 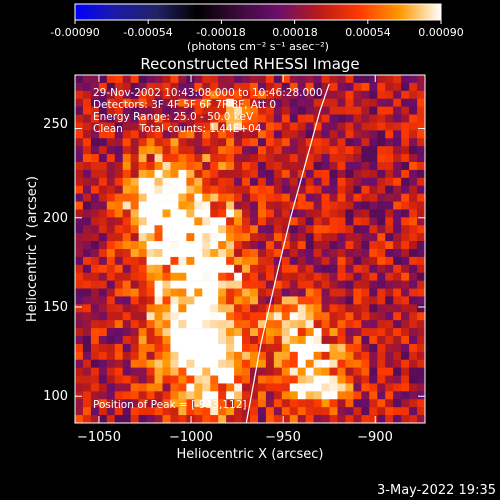 What do you see at coordinates (258, 22) in the screenshot?
I see `colorbar-ticks` at bounding box center [258, 22].